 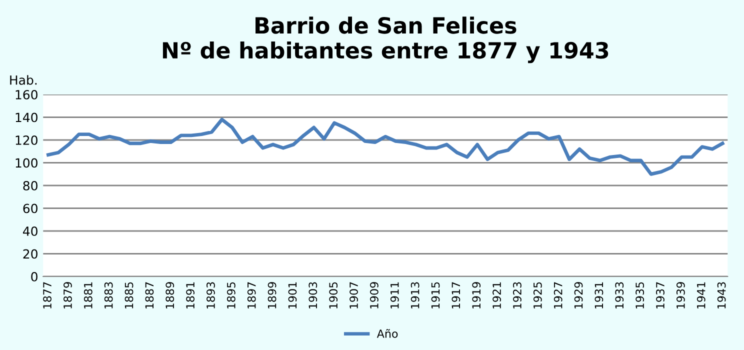 What do you see at coordinates (88, 295) in the screenshot?
I see `x-tick-label: 1881` at bounding box center [88, 295].